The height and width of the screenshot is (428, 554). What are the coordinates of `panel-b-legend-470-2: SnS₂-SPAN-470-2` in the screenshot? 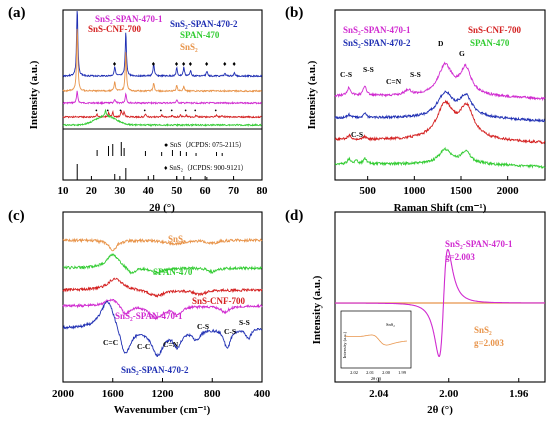 It's located at (377, 43).